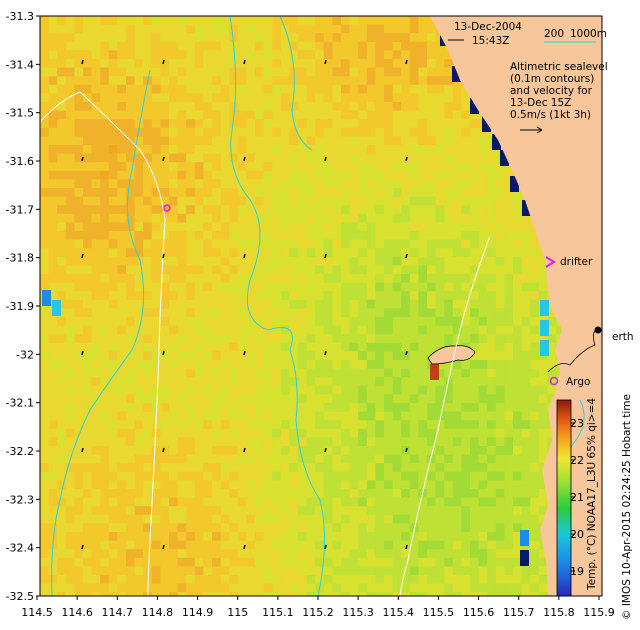 Image resolution: width=640 pixels, height=630 pixels. Describe the element at coordinates (244, 450) in the screenshot. I see `velocity-arrow` at that location.